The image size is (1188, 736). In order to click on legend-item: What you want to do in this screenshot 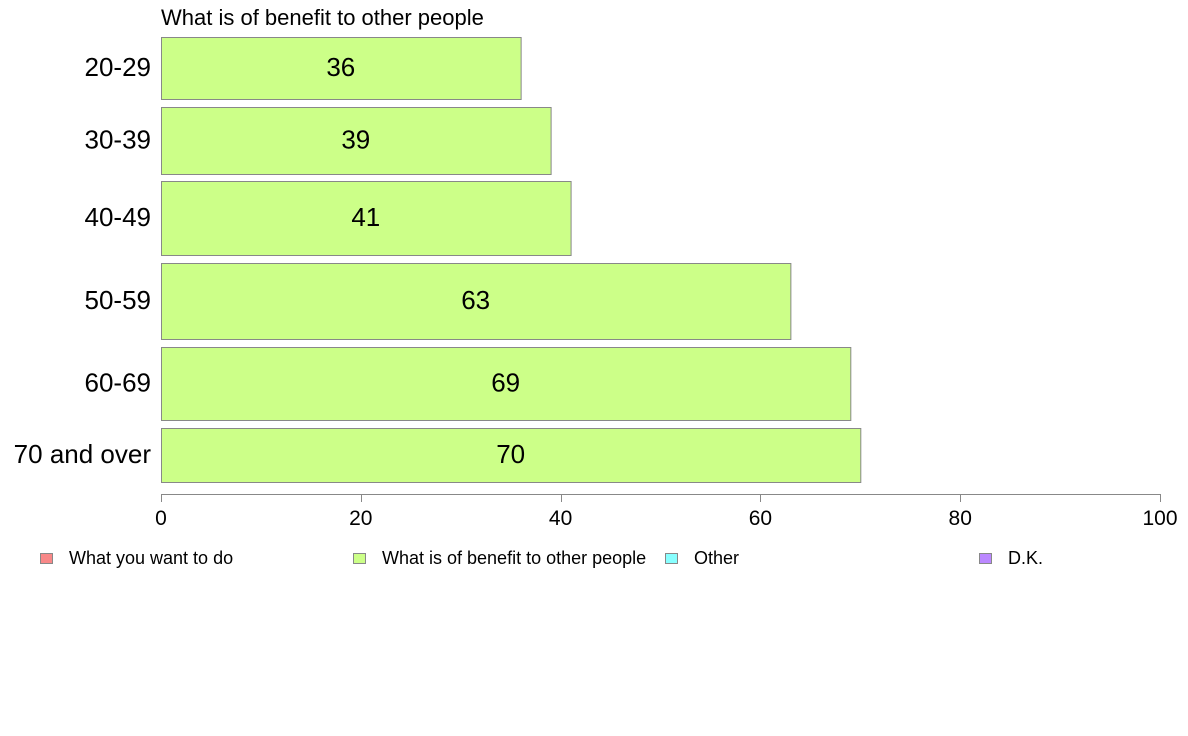, I will do `click(136, 558)`.